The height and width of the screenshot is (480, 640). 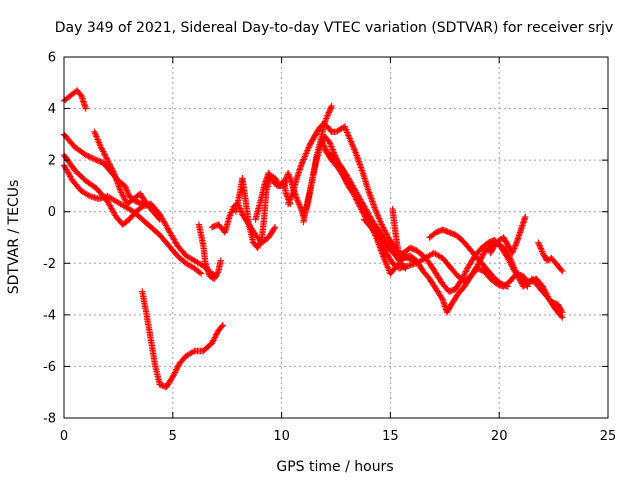 I want to click on y-tick-label: 2, so click(x=52, y=161).